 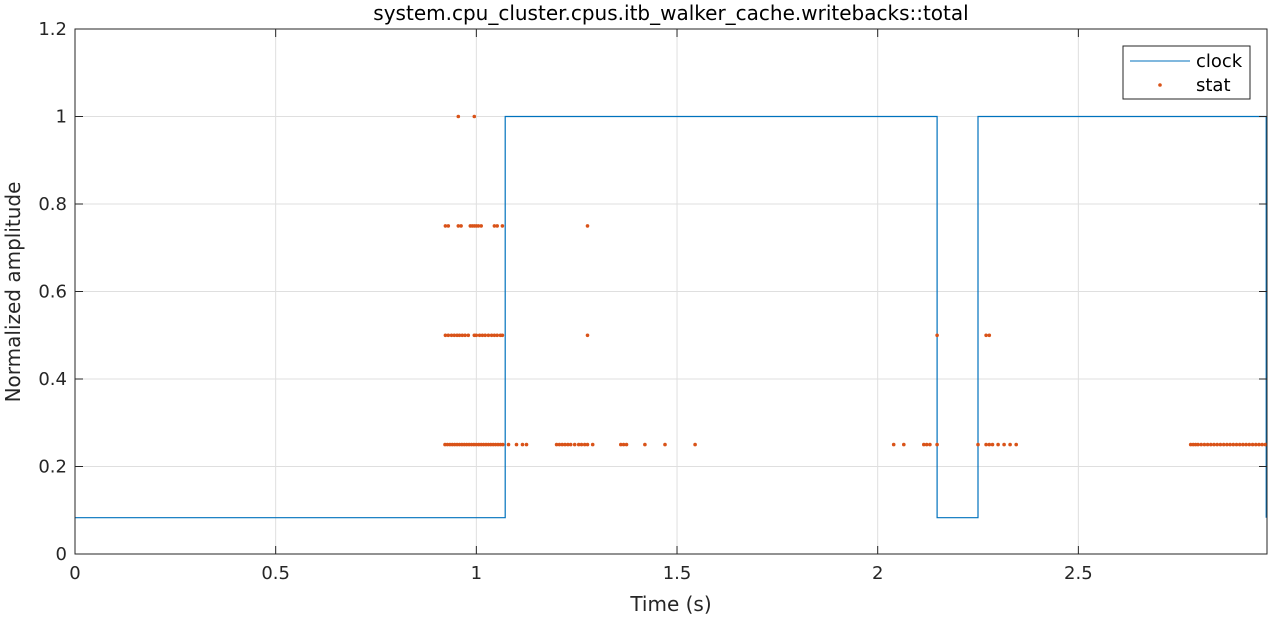 What do you see at coordinates (877, 573) in the screenshot?
I see `x-tick-label: 2` at bounding box center [877, 573].